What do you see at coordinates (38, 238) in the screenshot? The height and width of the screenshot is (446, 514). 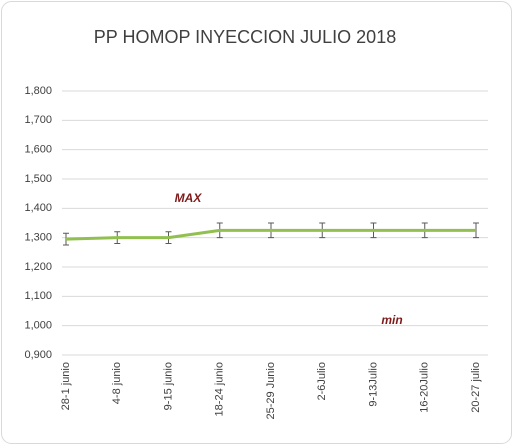 I see `y-tick-label: 1,300` at bounding box center [38, 238].